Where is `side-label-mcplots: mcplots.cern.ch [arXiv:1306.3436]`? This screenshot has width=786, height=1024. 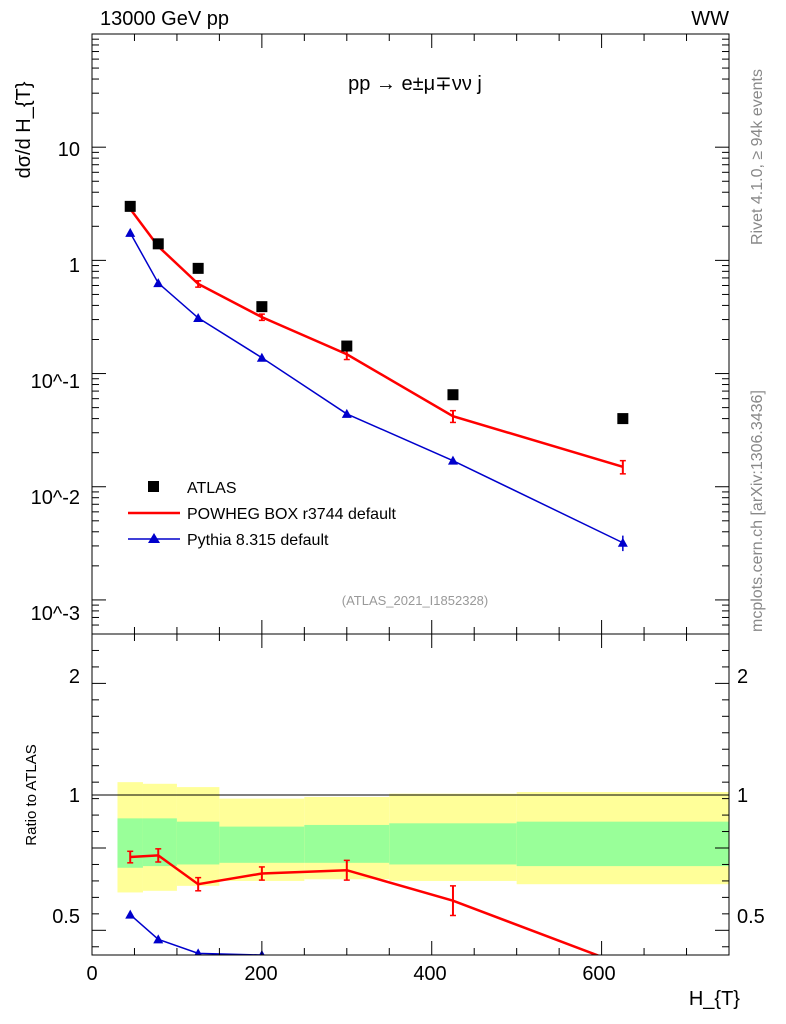
side-label-mcplots: mcplots.cern.ch [arXiv:1306.3436] is located at coordinates (757, 511).